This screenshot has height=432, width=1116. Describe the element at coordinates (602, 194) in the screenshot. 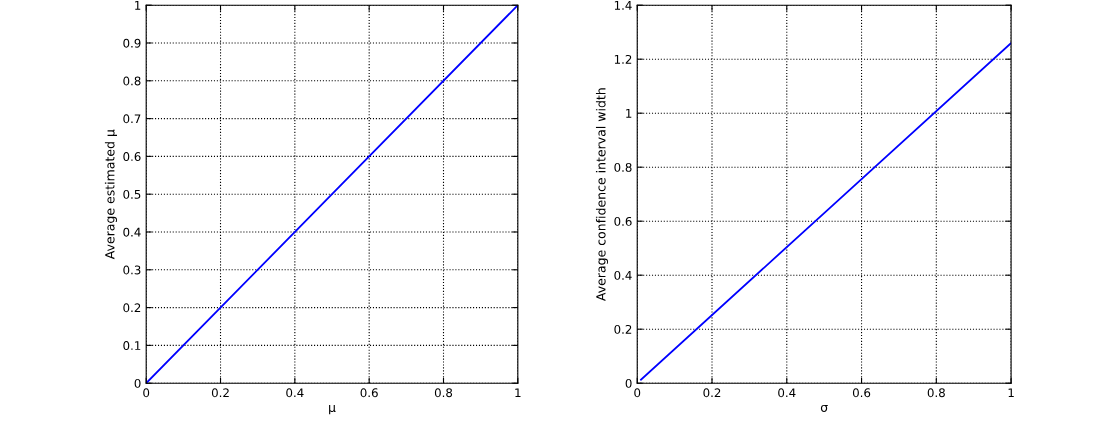

I see `y-axis-title: Average confidence interval width` at that location.